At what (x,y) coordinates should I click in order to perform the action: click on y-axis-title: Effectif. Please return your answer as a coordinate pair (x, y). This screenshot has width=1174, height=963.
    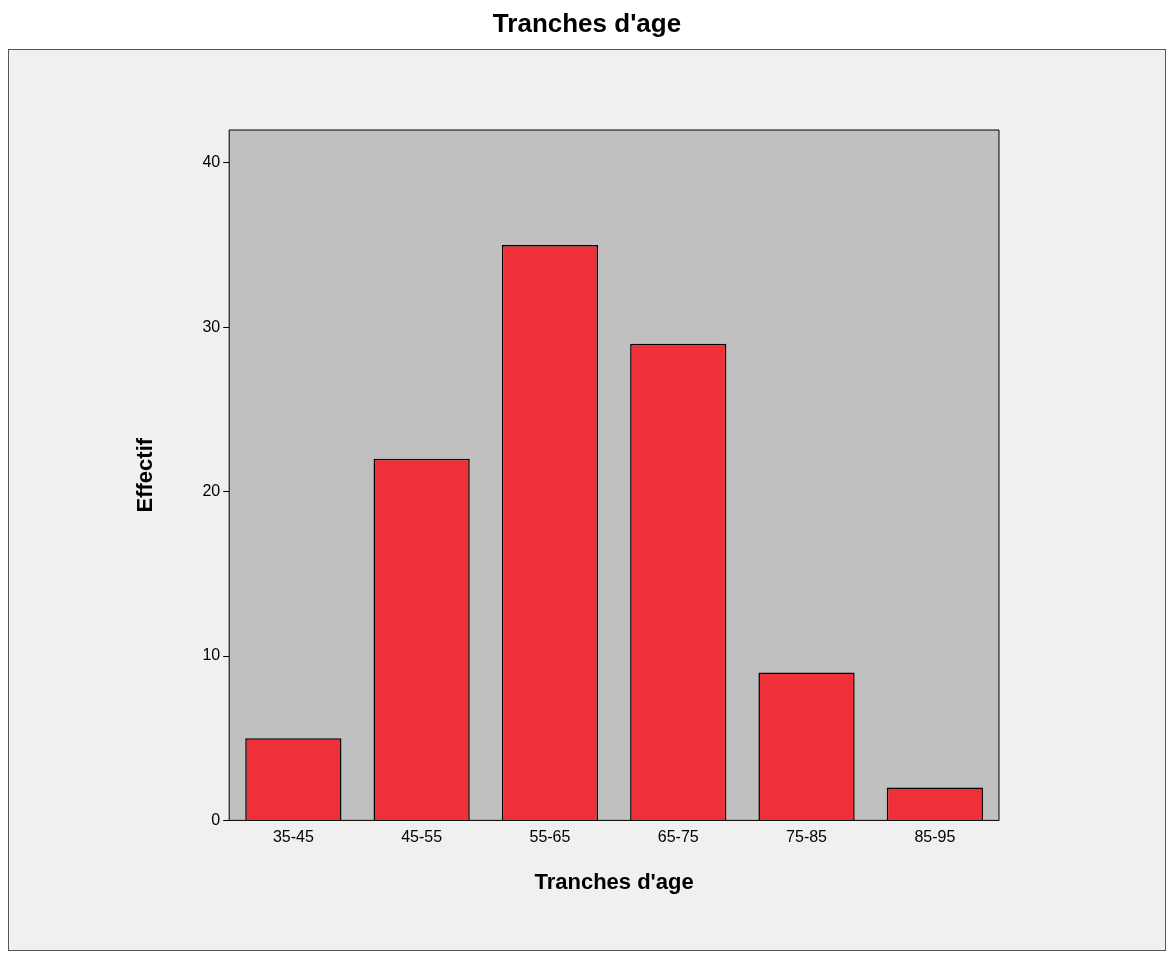
    Looking at the image, I should click on (145, 475).